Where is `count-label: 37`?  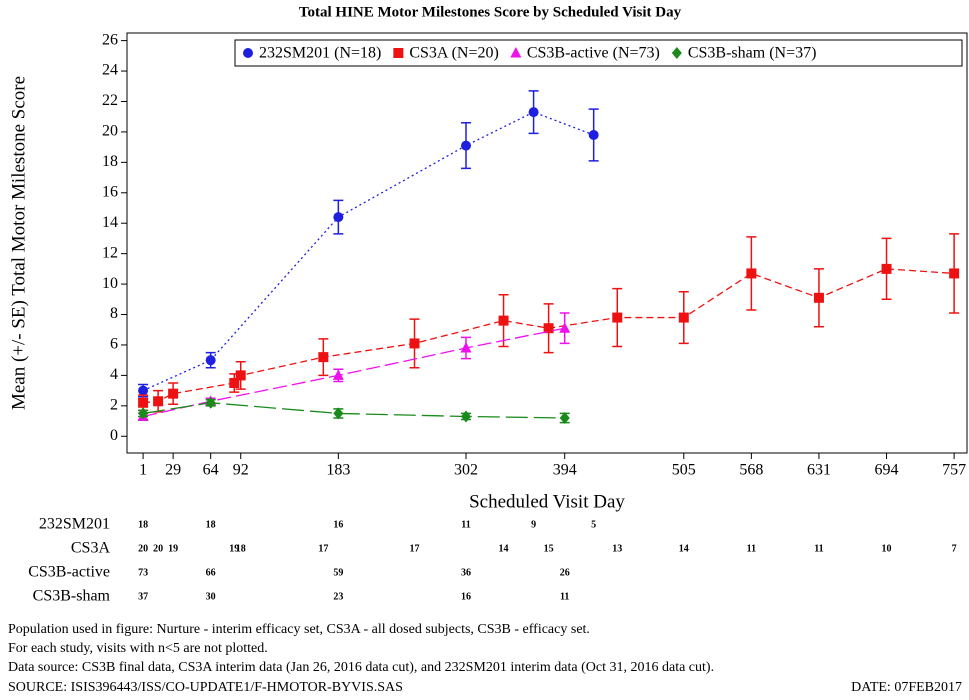
count-label: 37 is located at coordinates (143, 596).